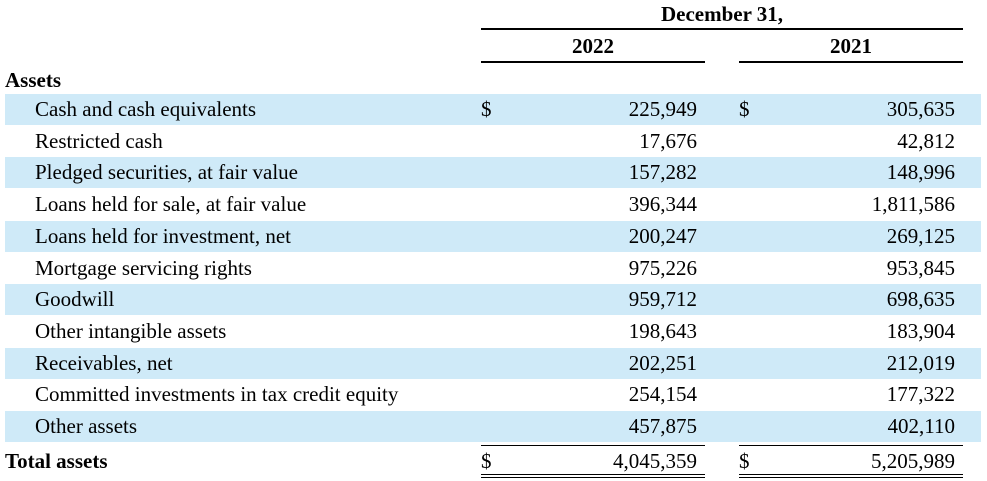  What do you see at coordinates (851, 477) in the screenshot?
I see `total-double-rule-2021-b` at bounding box center [851, 477].